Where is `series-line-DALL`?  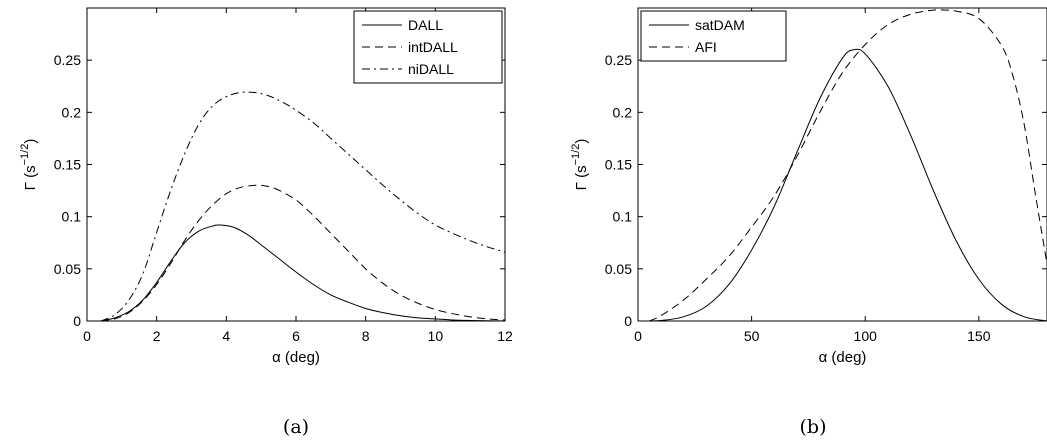
series-line-DALL is located at coordinates (302, 272).